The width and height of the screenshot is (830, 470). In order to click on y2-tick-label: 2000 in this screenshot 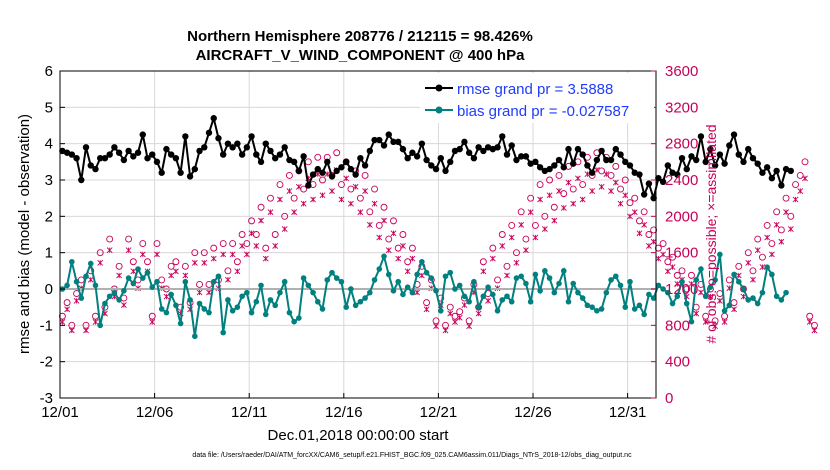, I will do `click(681, 216)`.